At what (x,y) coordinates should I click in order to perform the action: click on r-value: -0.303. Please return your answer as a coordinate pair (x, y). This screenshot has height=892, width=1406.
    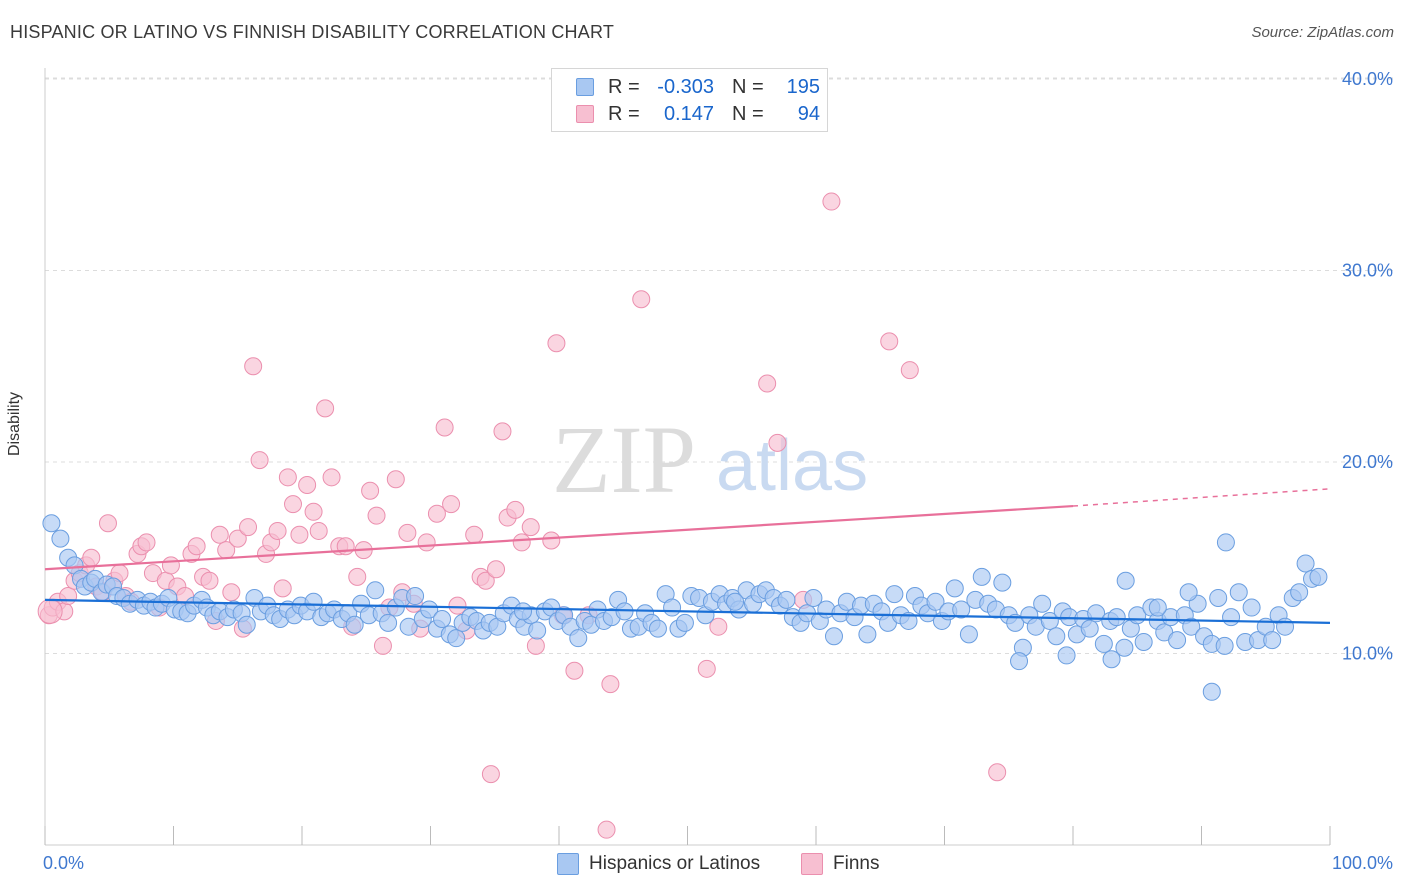
    Looking at the image, I should click on (685, 86).